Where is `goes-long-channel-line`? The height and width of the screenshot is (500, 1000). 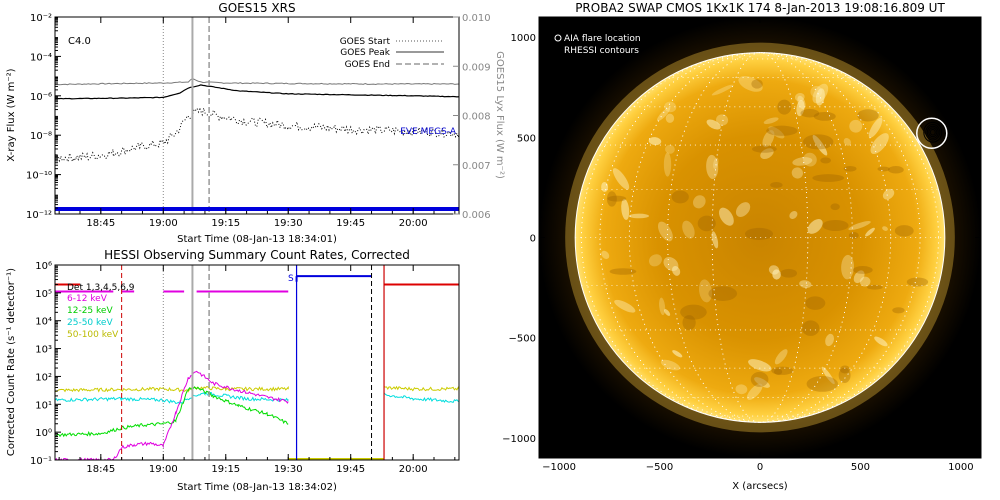 goes-long-channel-line is located at coordinates (257, 92).